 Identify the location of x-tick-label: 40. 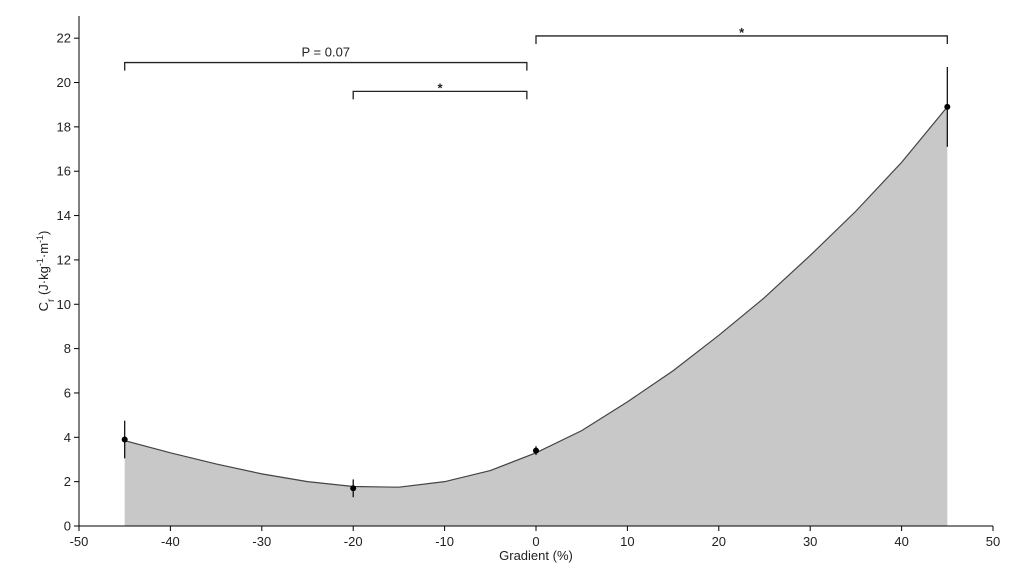
(901, 541).